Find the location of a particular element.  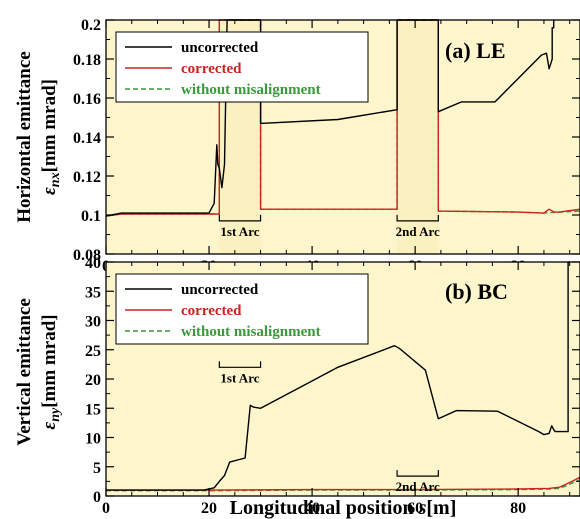

y-axis-label-line1: Horizontal emittance is located at coordinates (24, 136).